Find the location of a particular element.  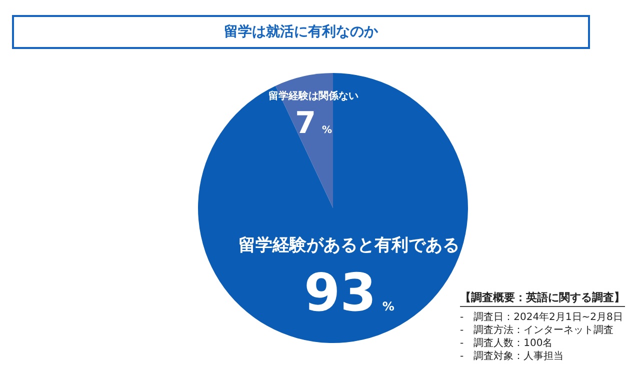

chart-title: 留学は就活に有利なのか is located at coordinates (301, 32).